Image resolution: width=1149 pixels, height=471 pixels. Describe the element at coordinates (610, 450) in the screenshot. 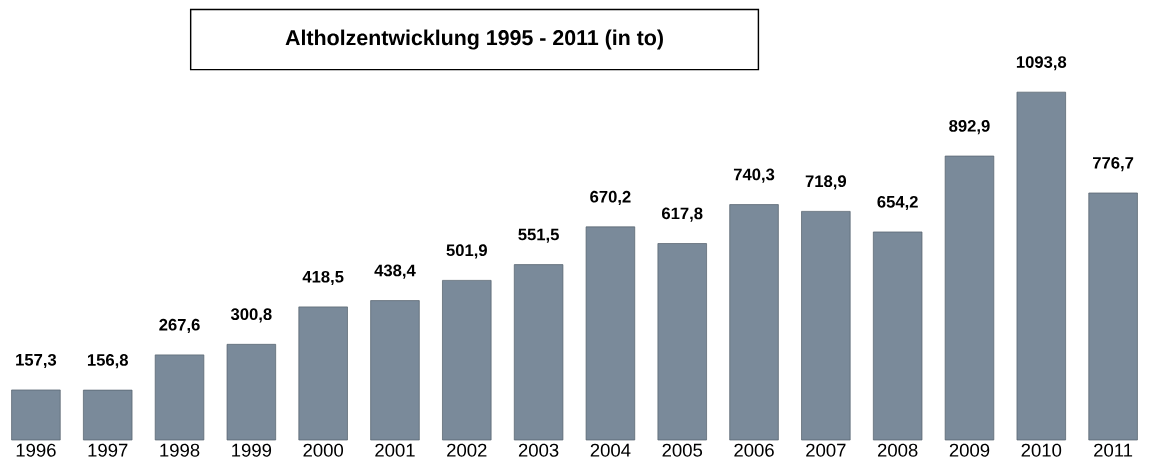

I see `x-tick-label: 2004` at that location.